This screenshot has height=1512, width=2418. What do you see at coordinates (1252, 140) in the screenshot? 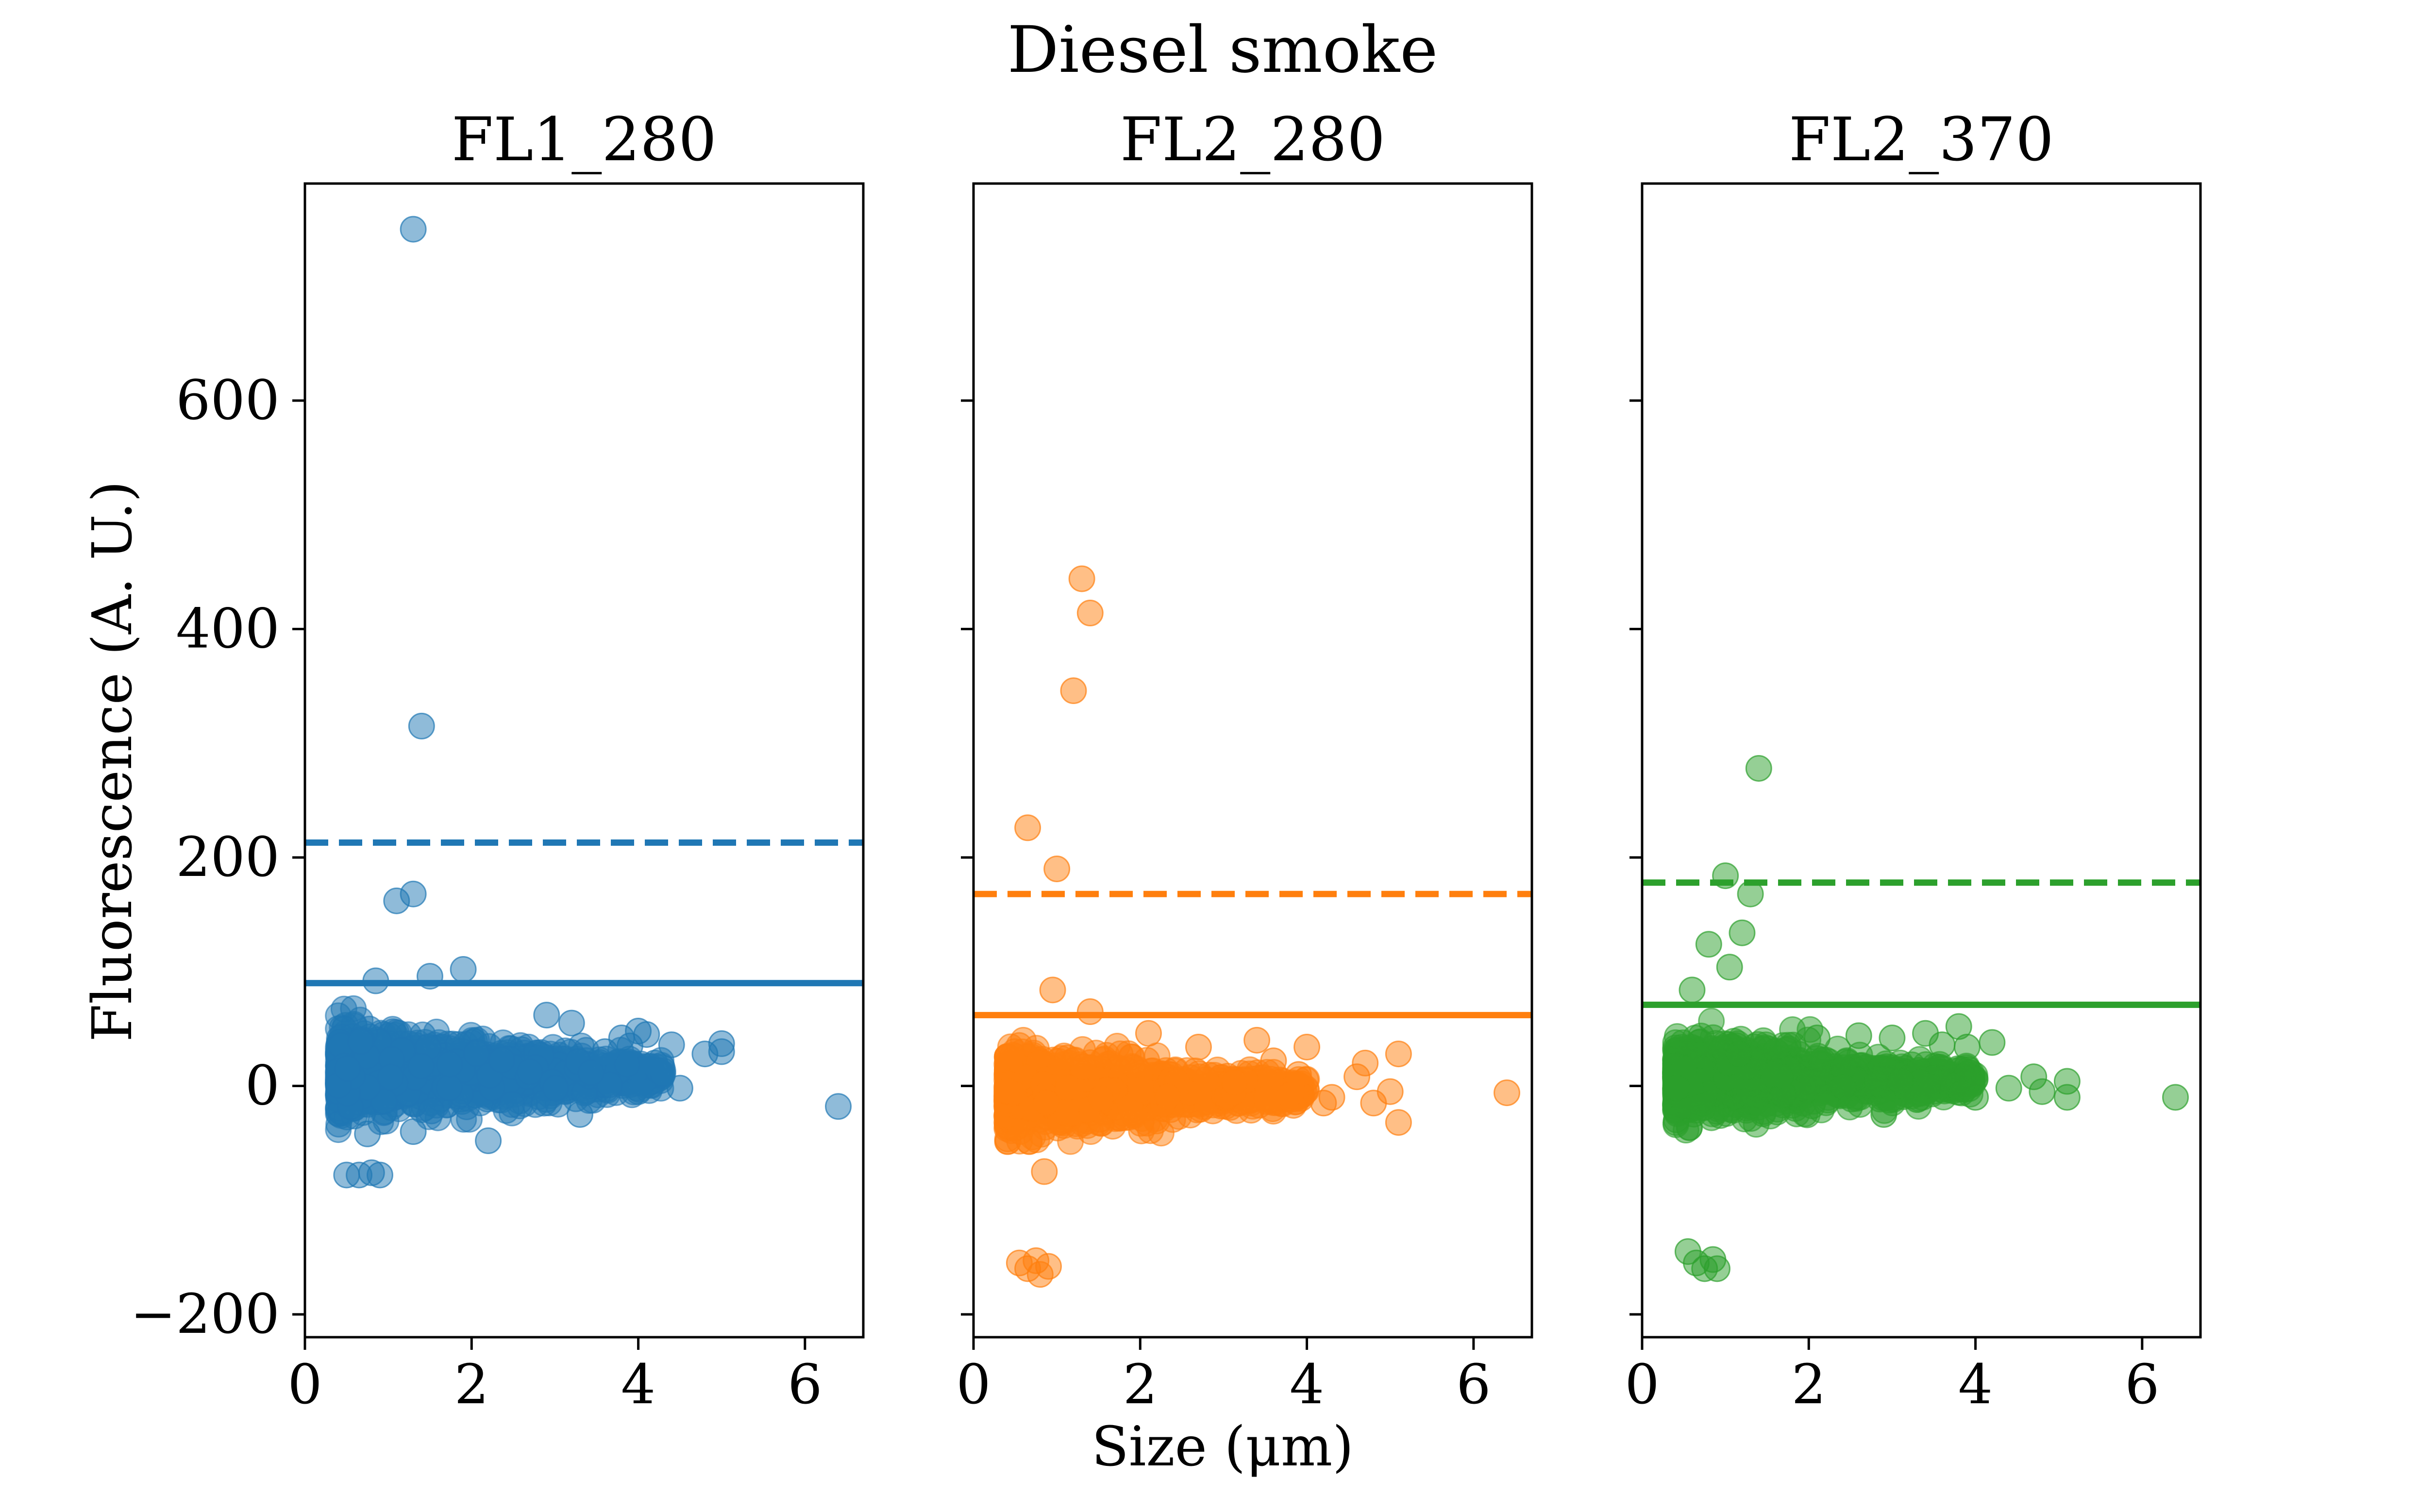
I see `panel-title: FL2_280` at bounding box center [1252, 140].